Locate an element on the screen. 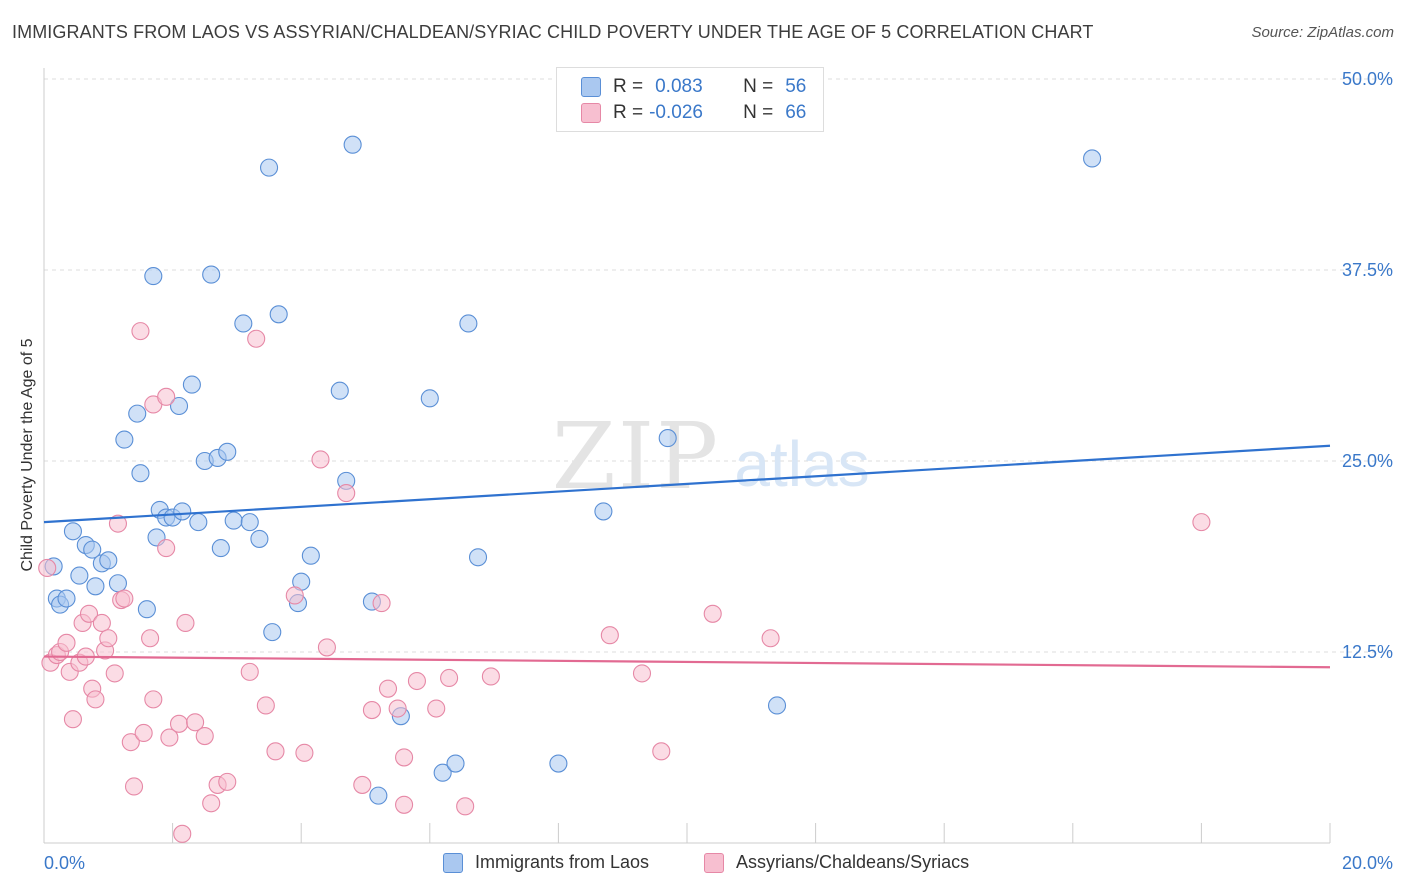 The height and width of the screenshot is (892, 1406). x-tick-label: 0.0% is located at coordinates (64, 863).